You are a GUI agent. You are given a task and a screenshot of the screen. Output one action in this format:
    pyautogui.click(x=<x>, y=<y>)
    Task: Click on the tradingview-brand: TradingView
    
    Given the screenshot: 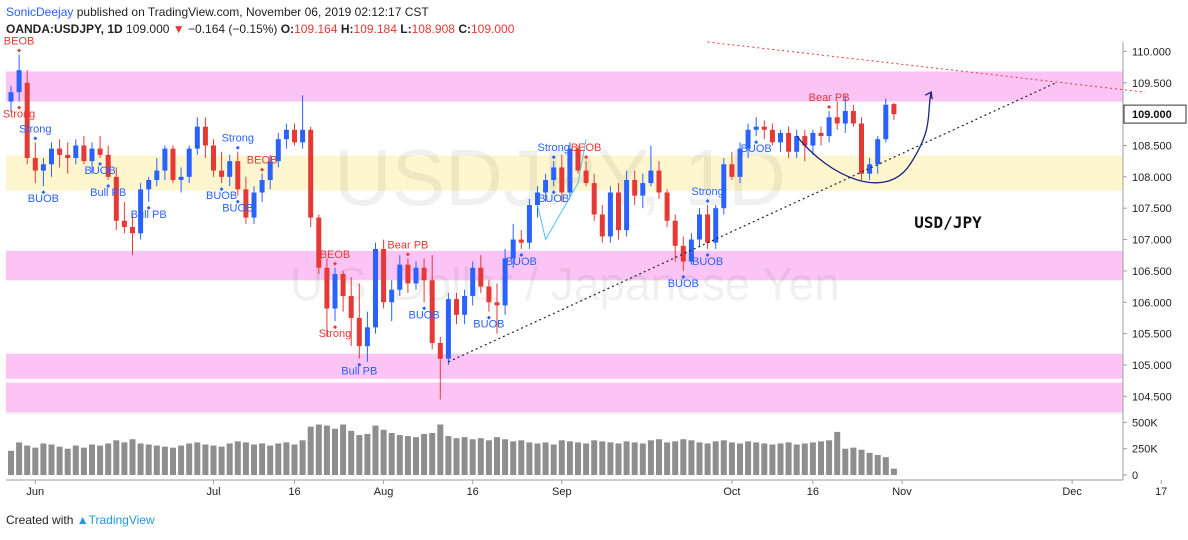 What is the action you would take?
    pyautogui.click(x=121, y=520)
    